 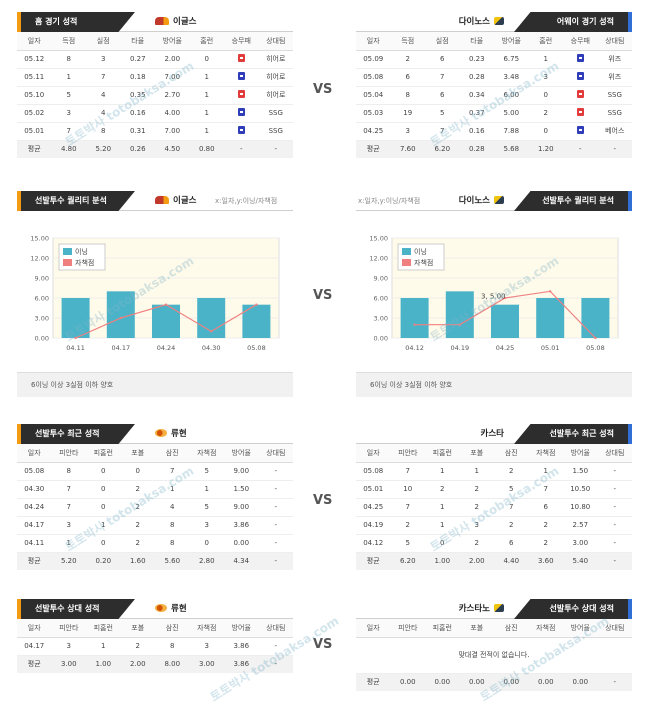 I want to click on average-row: 평균 7.60 6.20 0.28 5.68 1.20- -, so click(x=494, y=149).